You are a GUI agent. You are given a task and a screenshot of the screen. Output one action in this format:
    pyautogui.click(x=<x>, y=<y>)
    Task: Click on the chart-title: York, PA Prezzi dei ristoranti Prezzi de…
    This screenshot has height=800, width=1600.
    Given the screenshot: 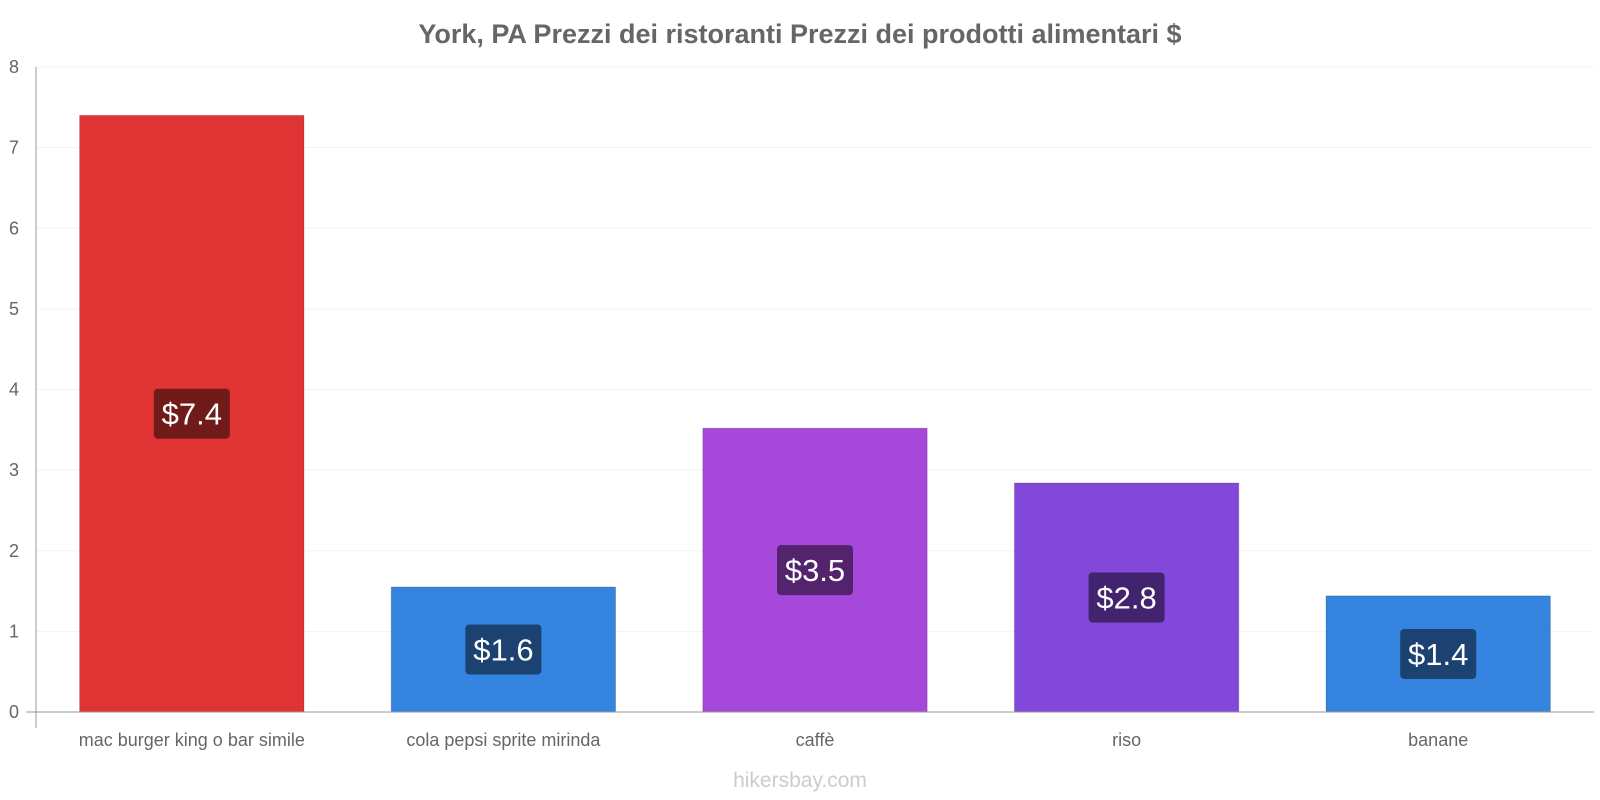 What is the action you would take?
    pyautogui.click(x=799, y=34)
    